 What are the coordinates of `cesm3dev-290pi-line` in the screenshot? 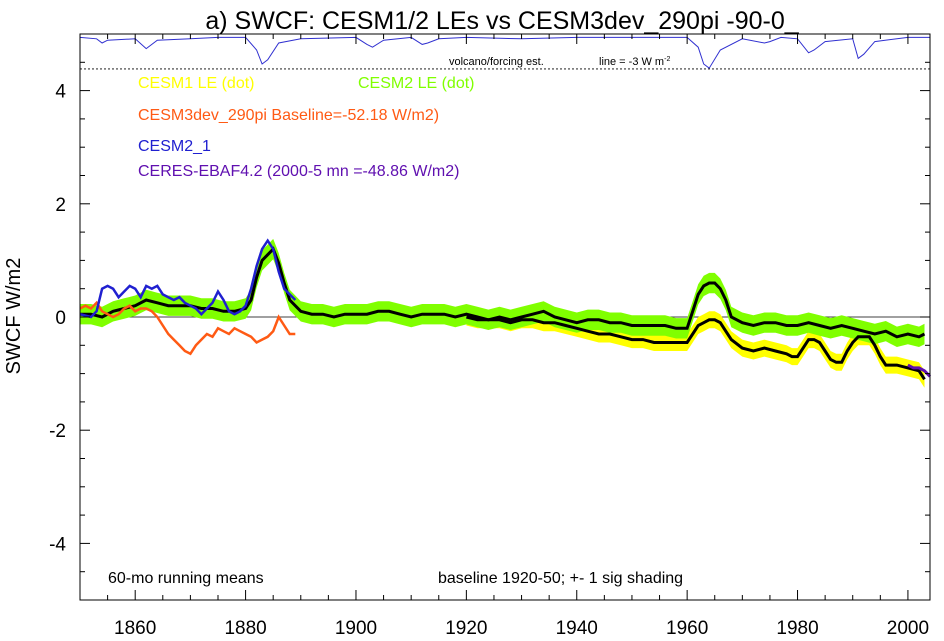 It's located at (187, 328).